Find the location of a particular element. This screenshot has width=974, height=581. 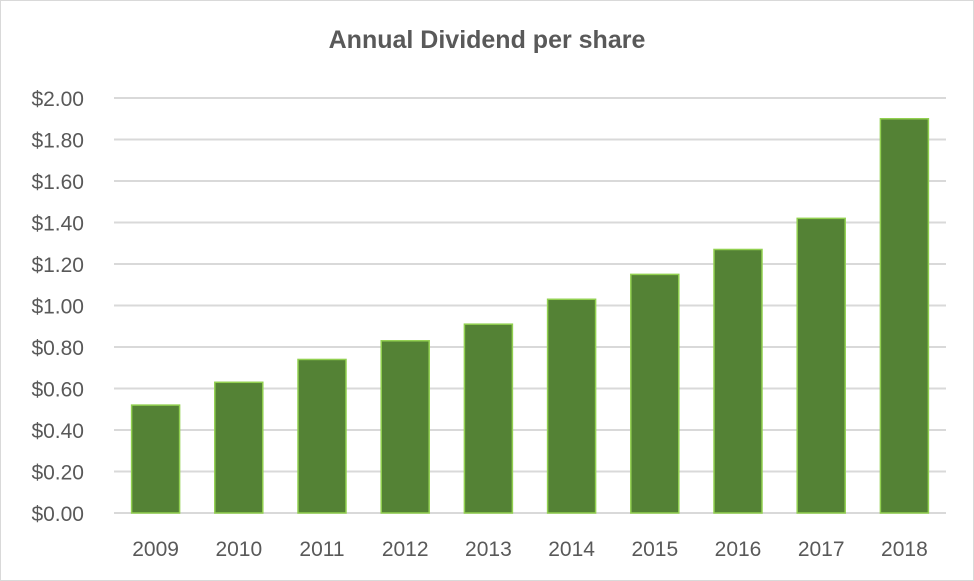

y-tick-label: $1.60 is located at coordinates (57, 182).